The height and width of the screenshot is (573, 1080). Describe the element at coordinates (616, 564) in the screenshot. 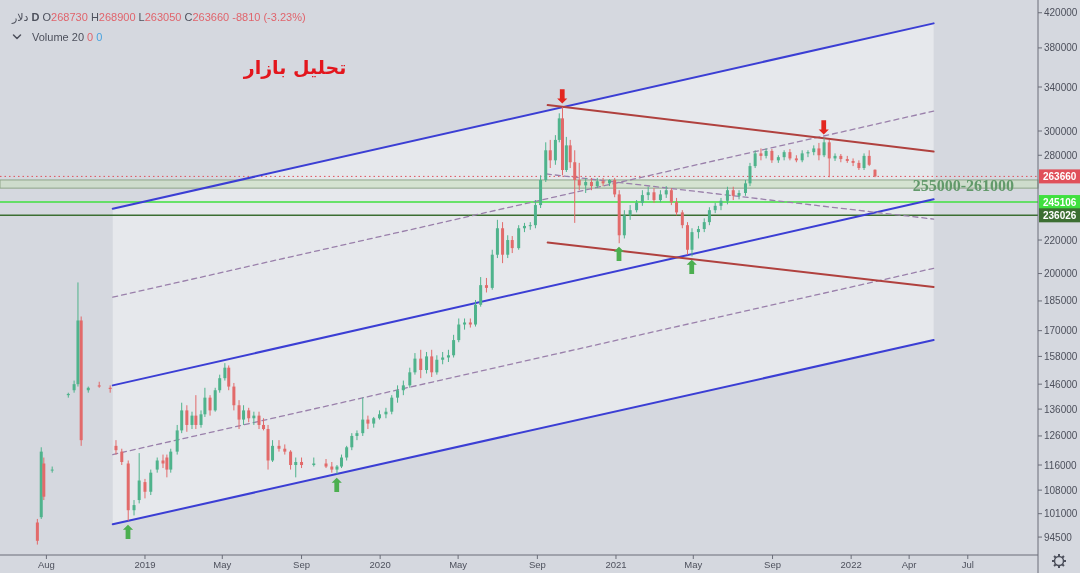

I see `x-tick-label: 2021` at that location.